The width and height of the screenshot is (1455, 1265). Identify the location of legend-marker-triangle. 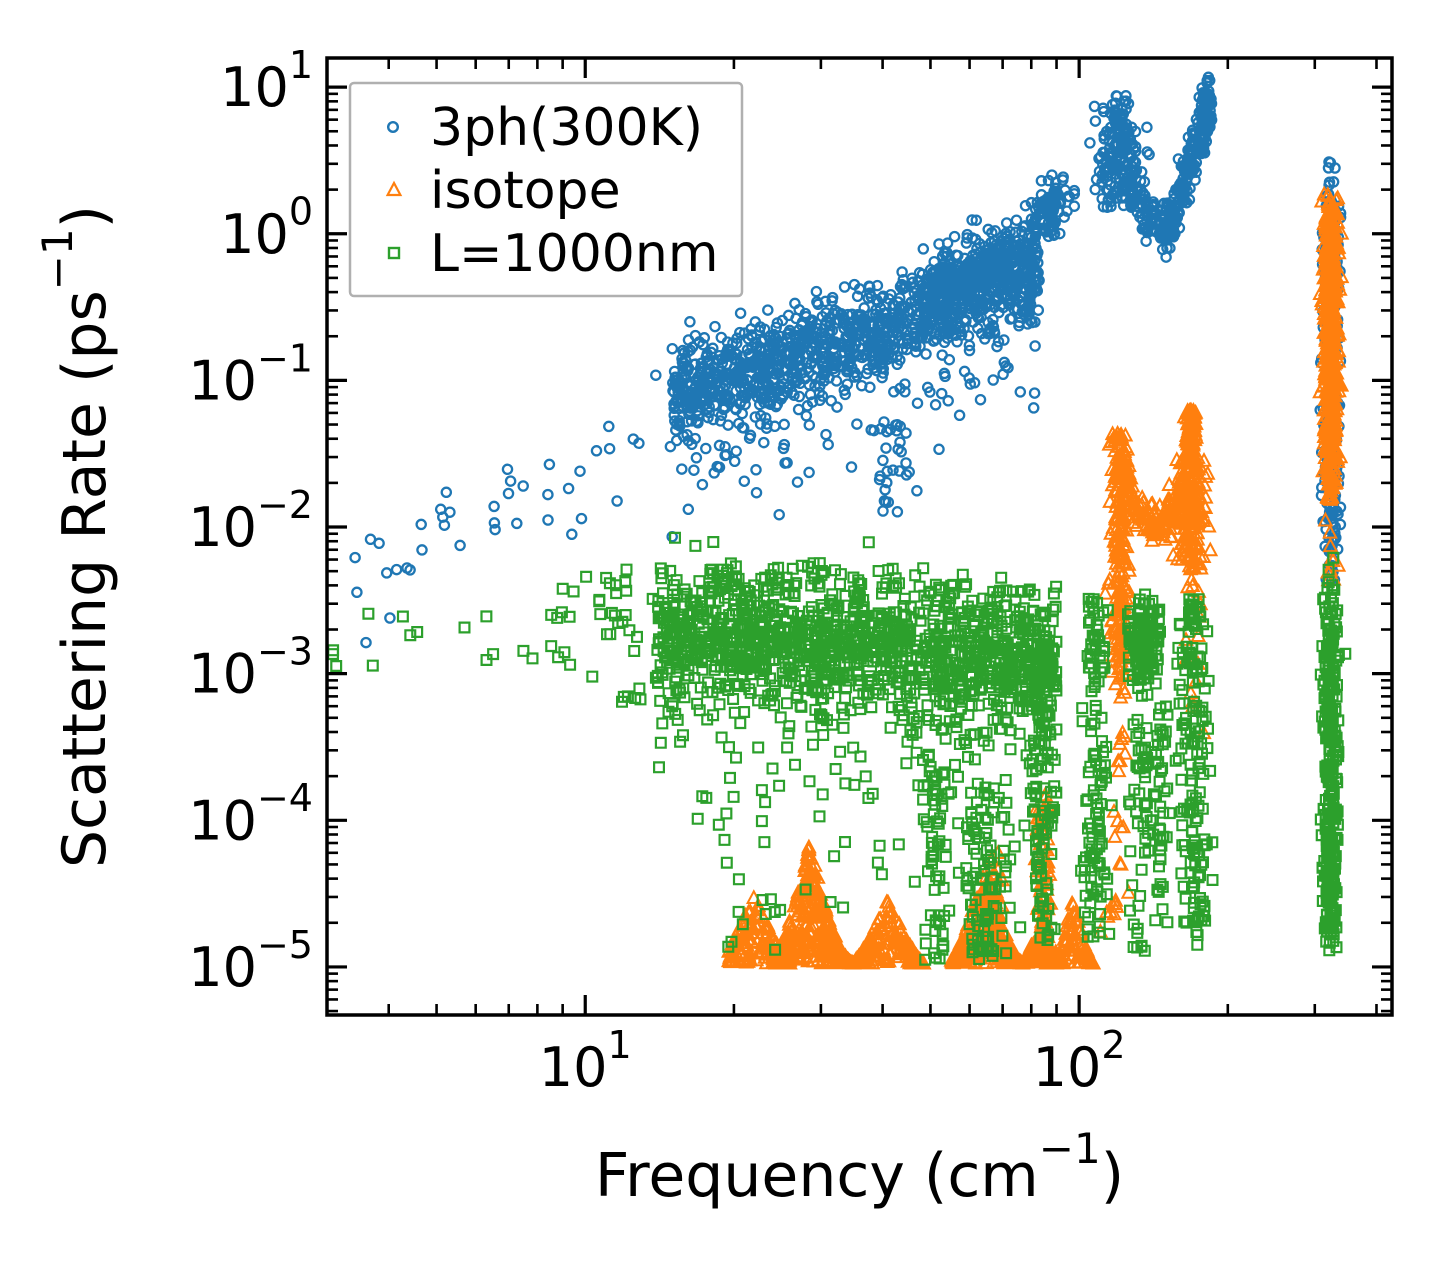
(394, 188).